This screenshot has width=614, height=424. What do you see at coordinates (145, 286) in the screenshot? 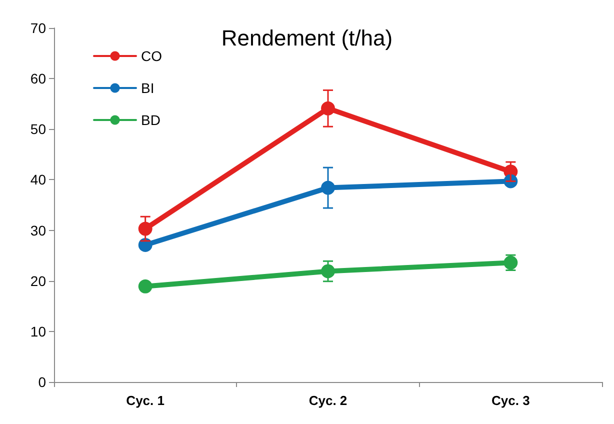
I see `point` at bounding box center [145, 286].